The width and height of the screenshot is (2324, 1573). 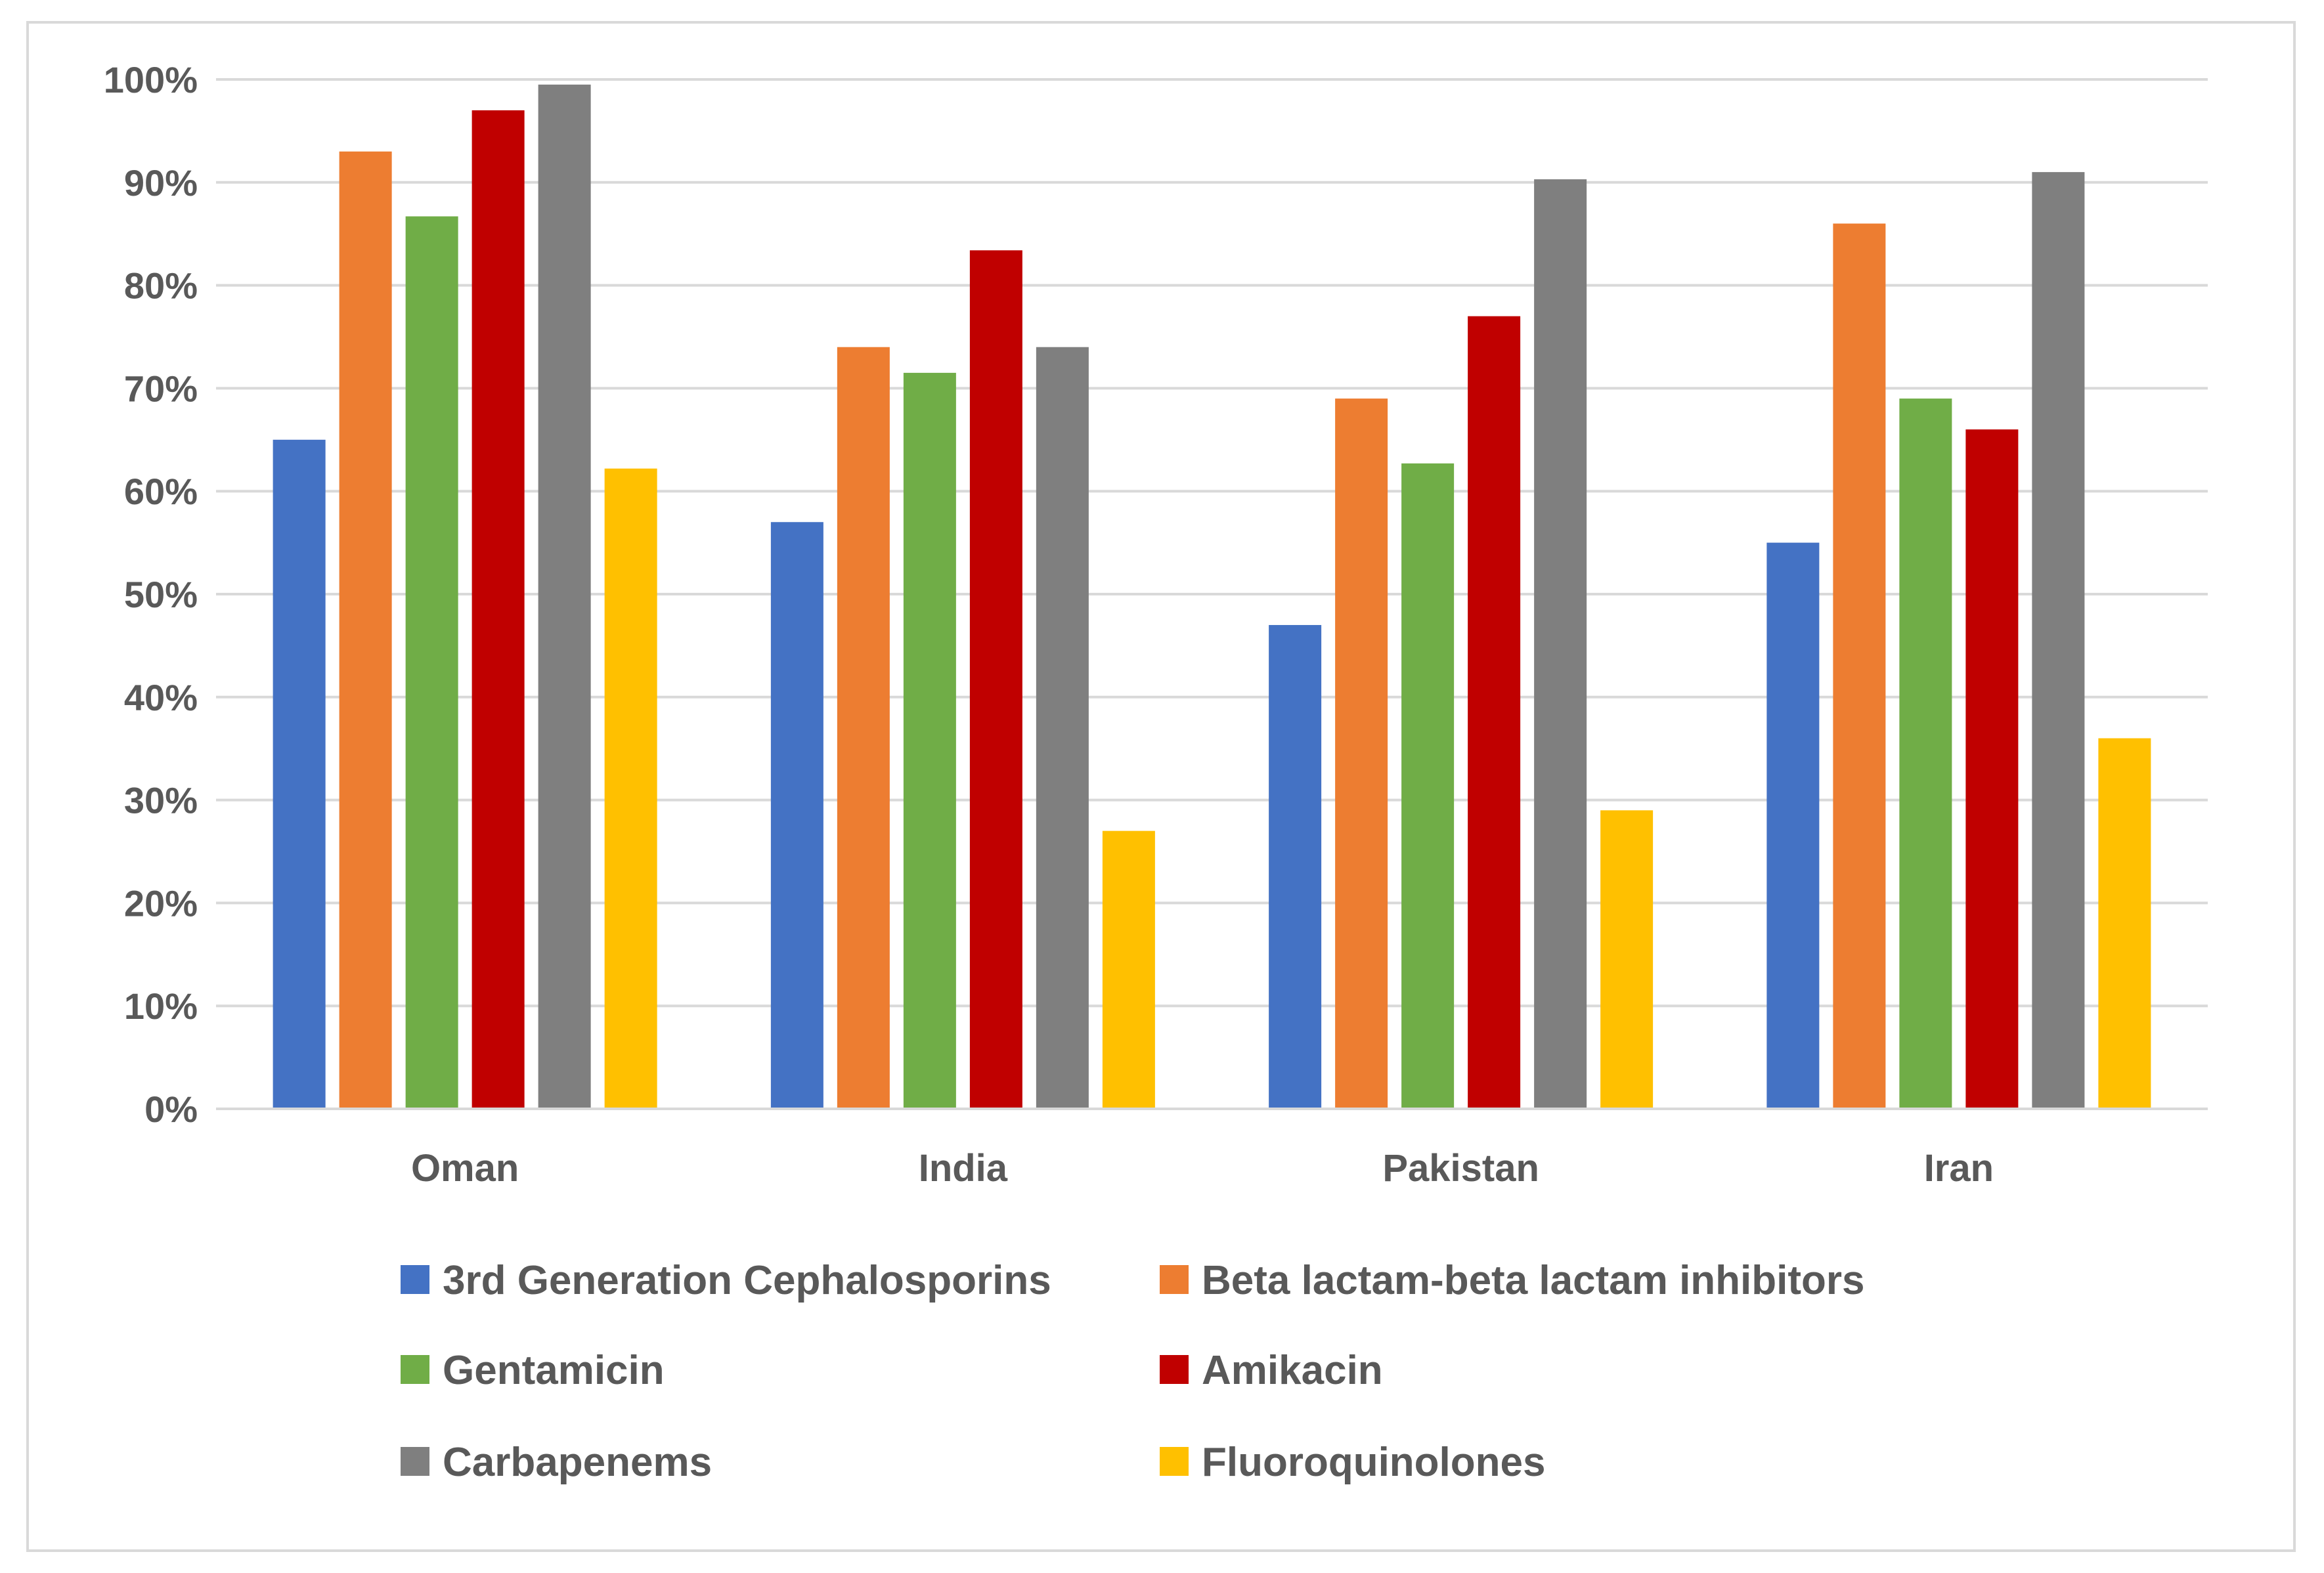 What do you see at coordinates (365, 630) in the screenshot?
I see `bar-oman-beta-lactam-beta-lactam-inhibitors` at bounding box center [365, 630].